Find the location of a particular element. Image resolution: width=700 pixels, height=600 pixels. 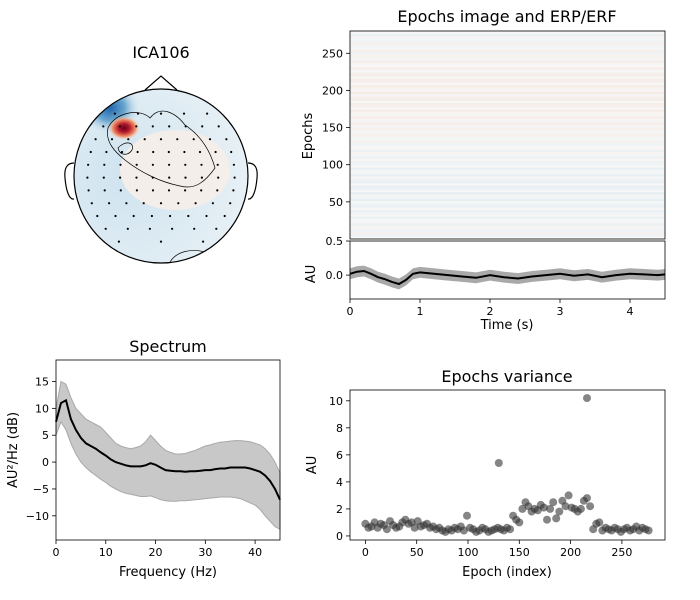

spectrum-frame is located at coordinates (168, 450).